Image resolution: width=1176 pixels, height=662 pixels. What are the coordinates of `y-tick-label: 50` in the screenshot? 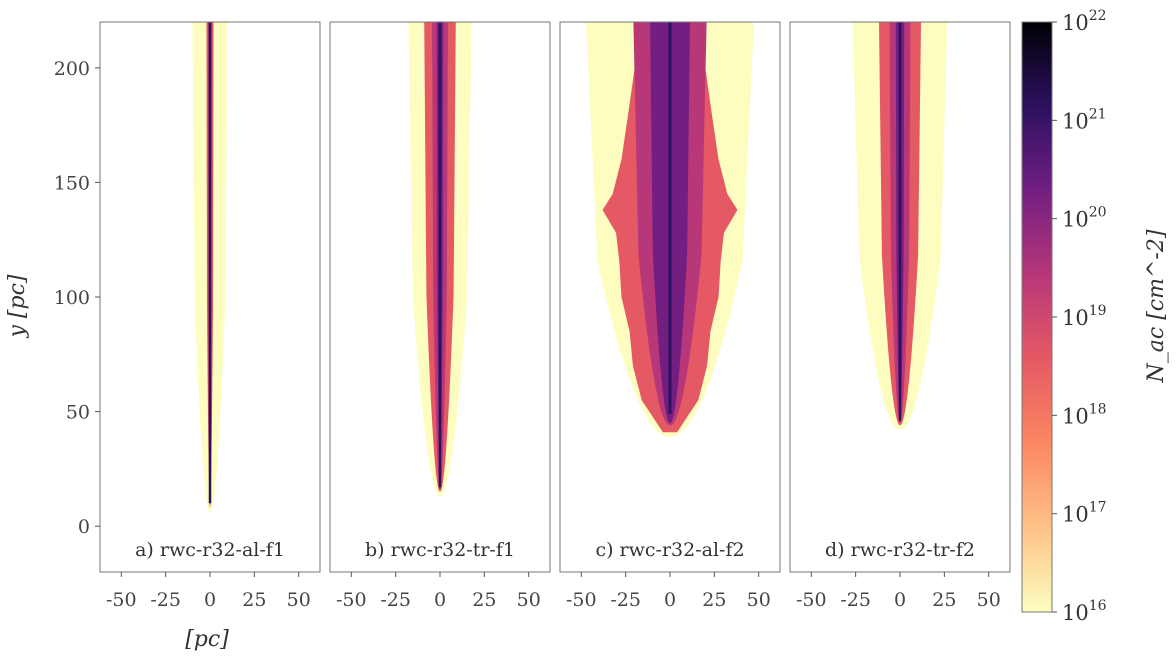 It's located at (78, 413).